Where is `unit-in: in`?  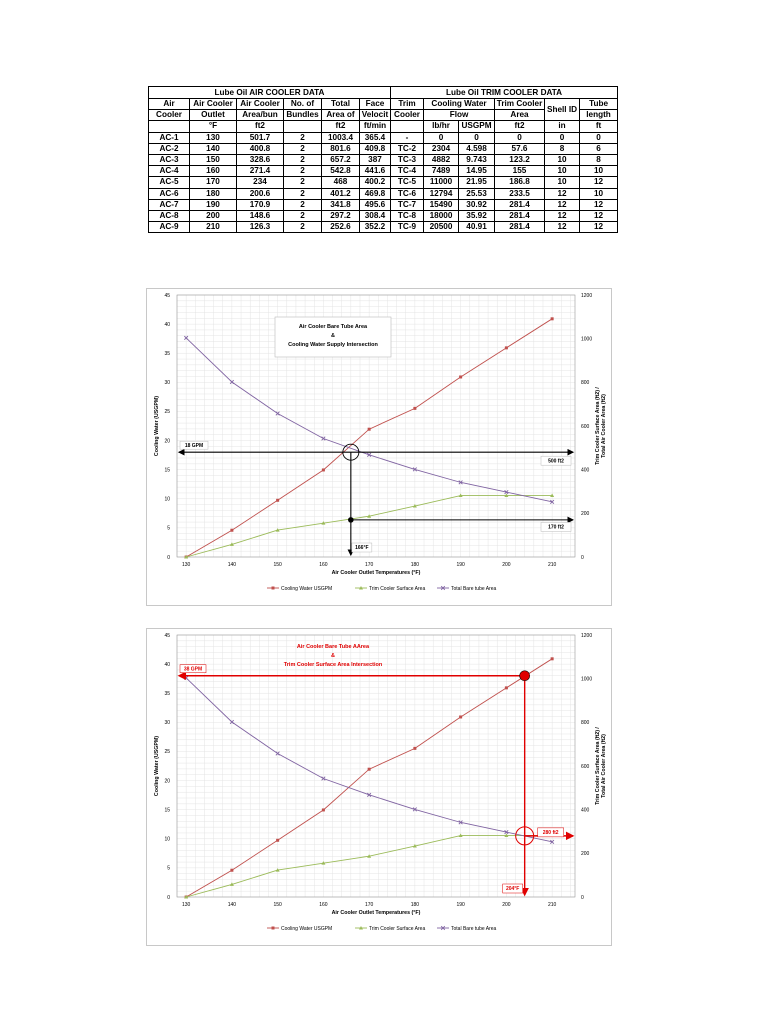 unit-in: in is located at coordinates (562, 126).